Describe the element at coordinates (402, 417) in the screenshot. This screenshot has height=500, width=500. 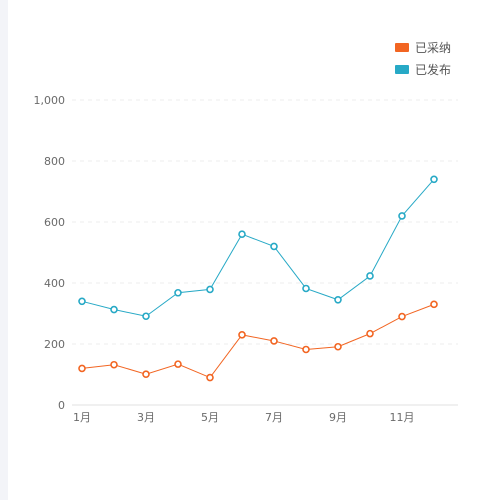
I see `x-tick-label: 11月` at that location.